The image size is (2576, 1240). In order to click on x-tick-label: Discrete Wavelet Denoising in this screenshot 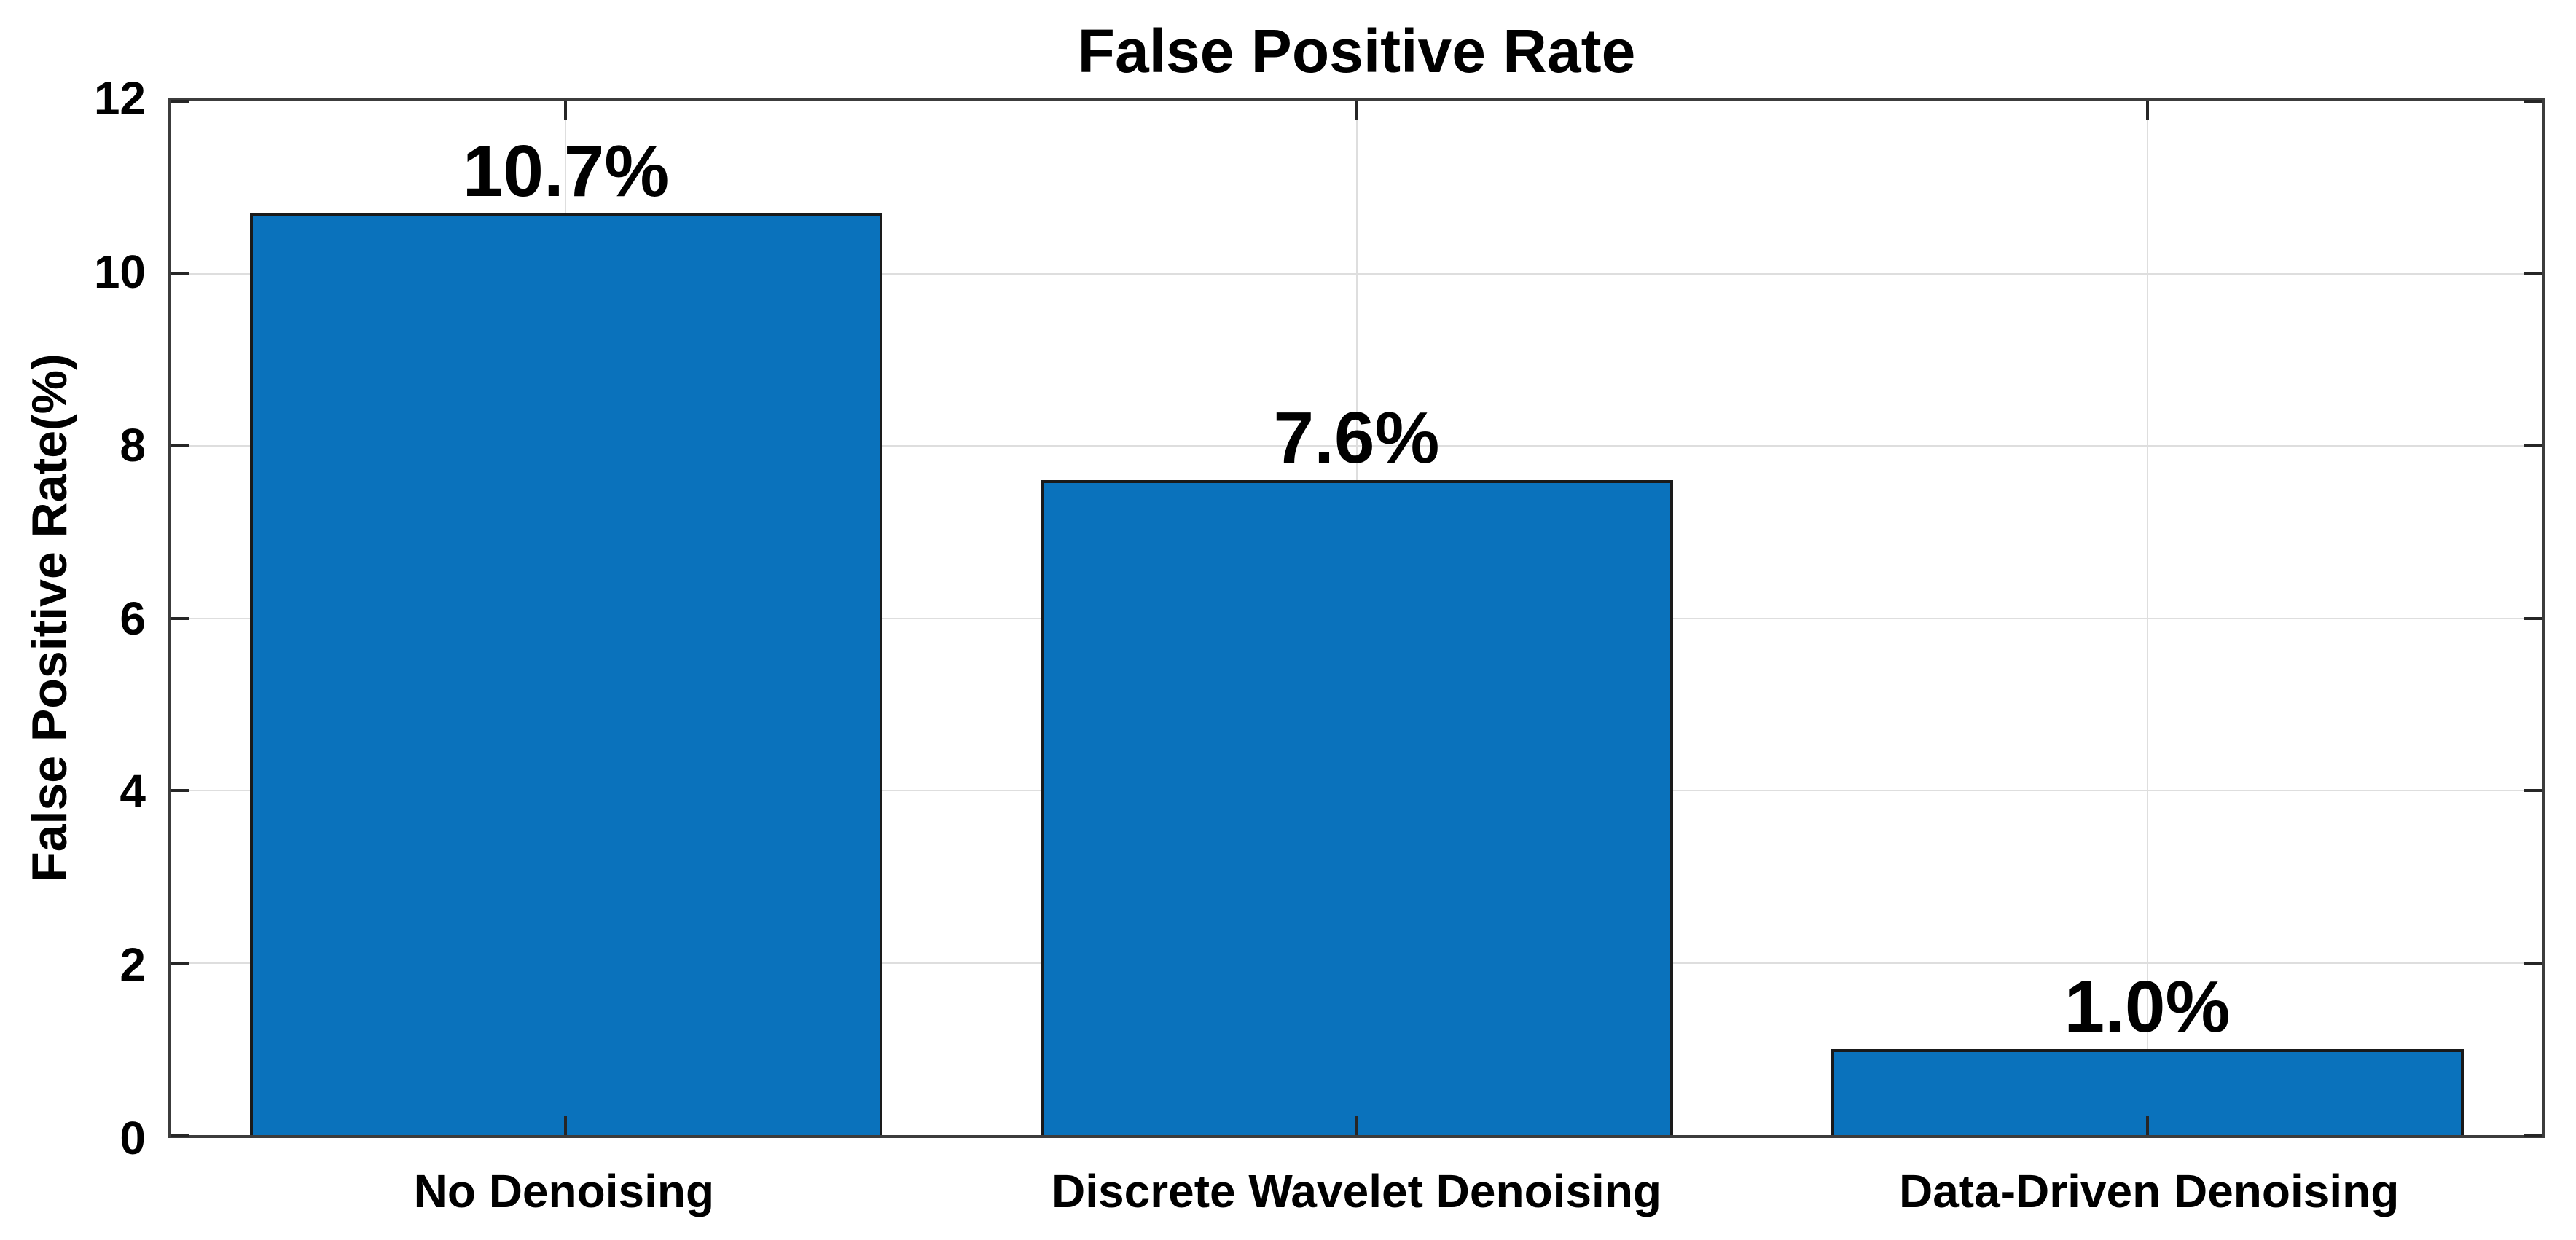, I will do `click(1356, 1191)`.